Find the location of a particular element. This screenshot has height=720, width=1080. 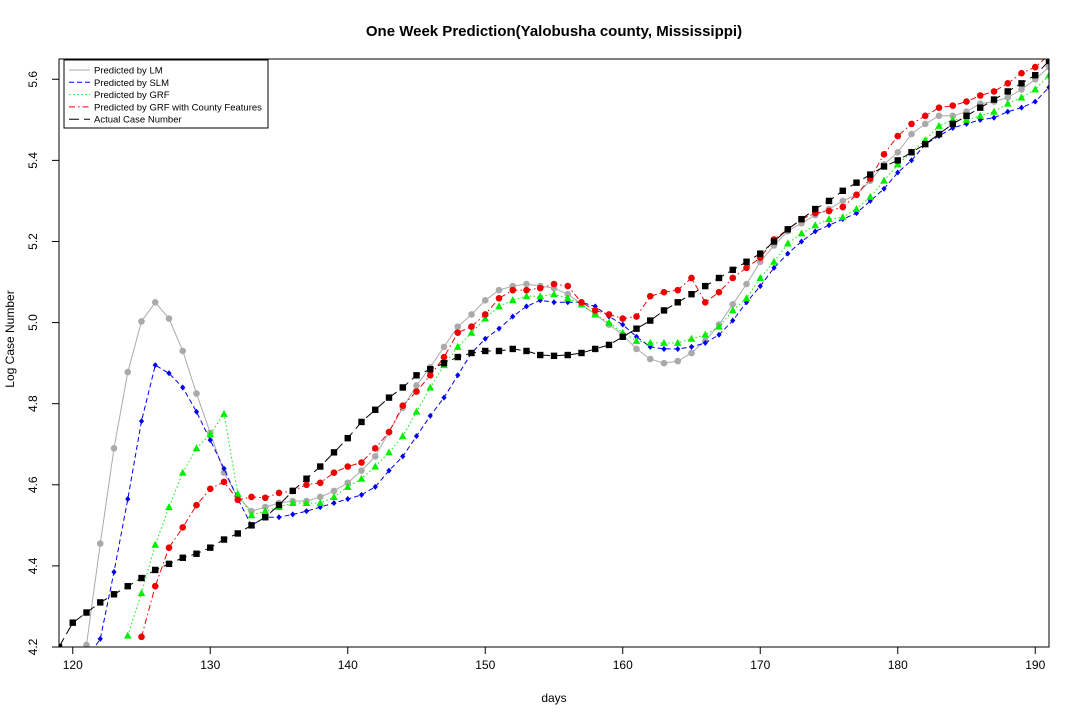

x-tick-label: 190 is located at coordinates (1035, 665).